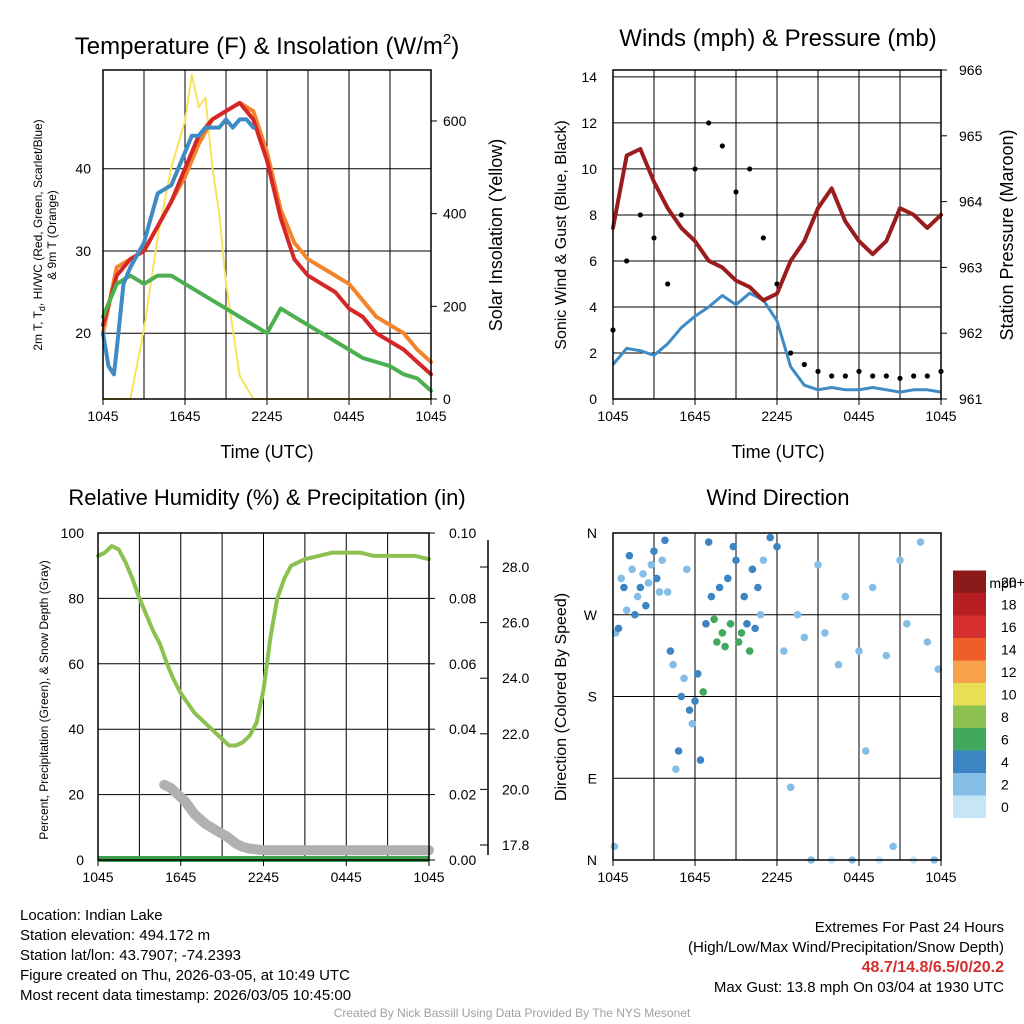 This screenshot has width=1024, height=1024. I want to click on rh-xtick-label: 1045, so click(428, 877).